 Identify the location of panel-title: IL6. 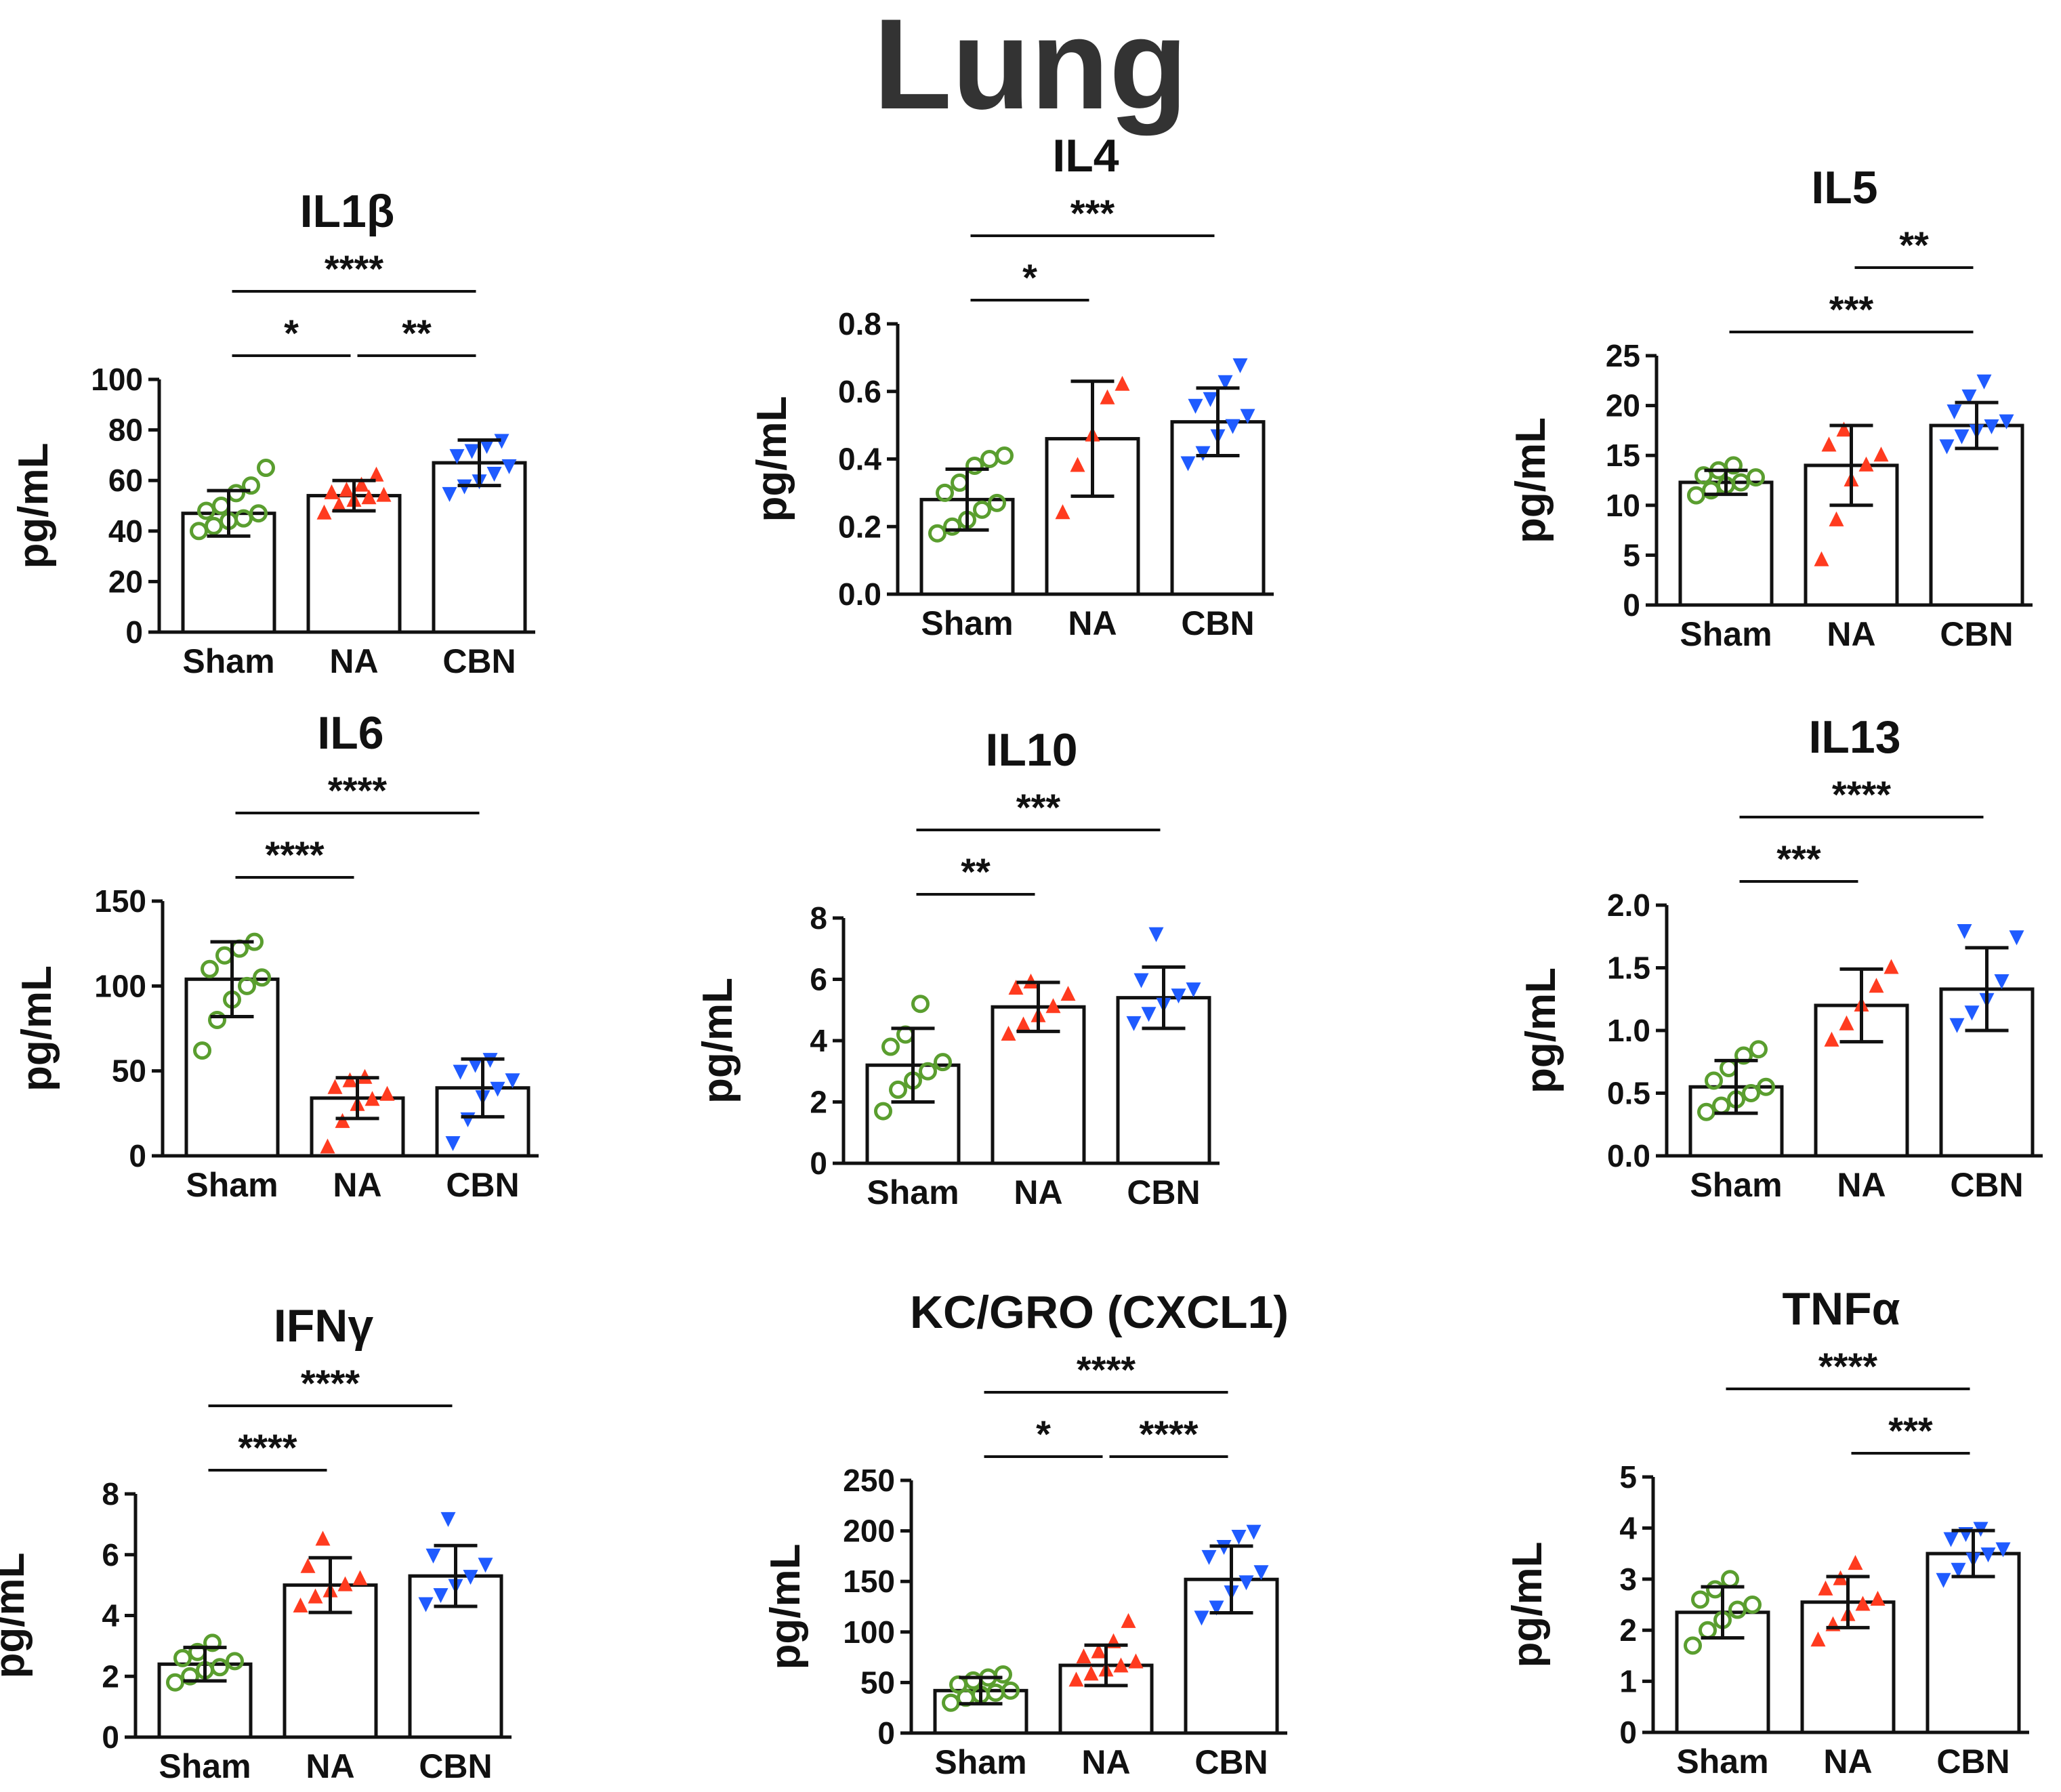
(350, 733).